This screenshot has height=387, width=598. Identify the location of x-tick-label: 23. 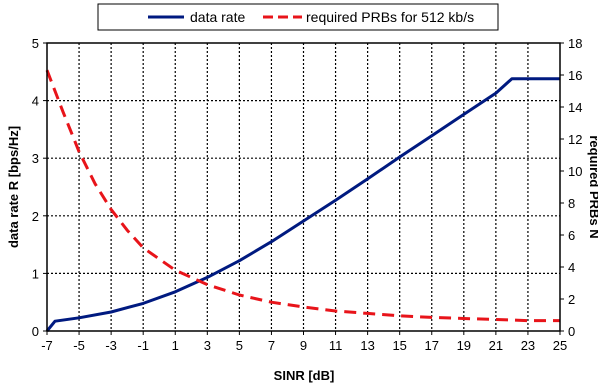
(528, 345).